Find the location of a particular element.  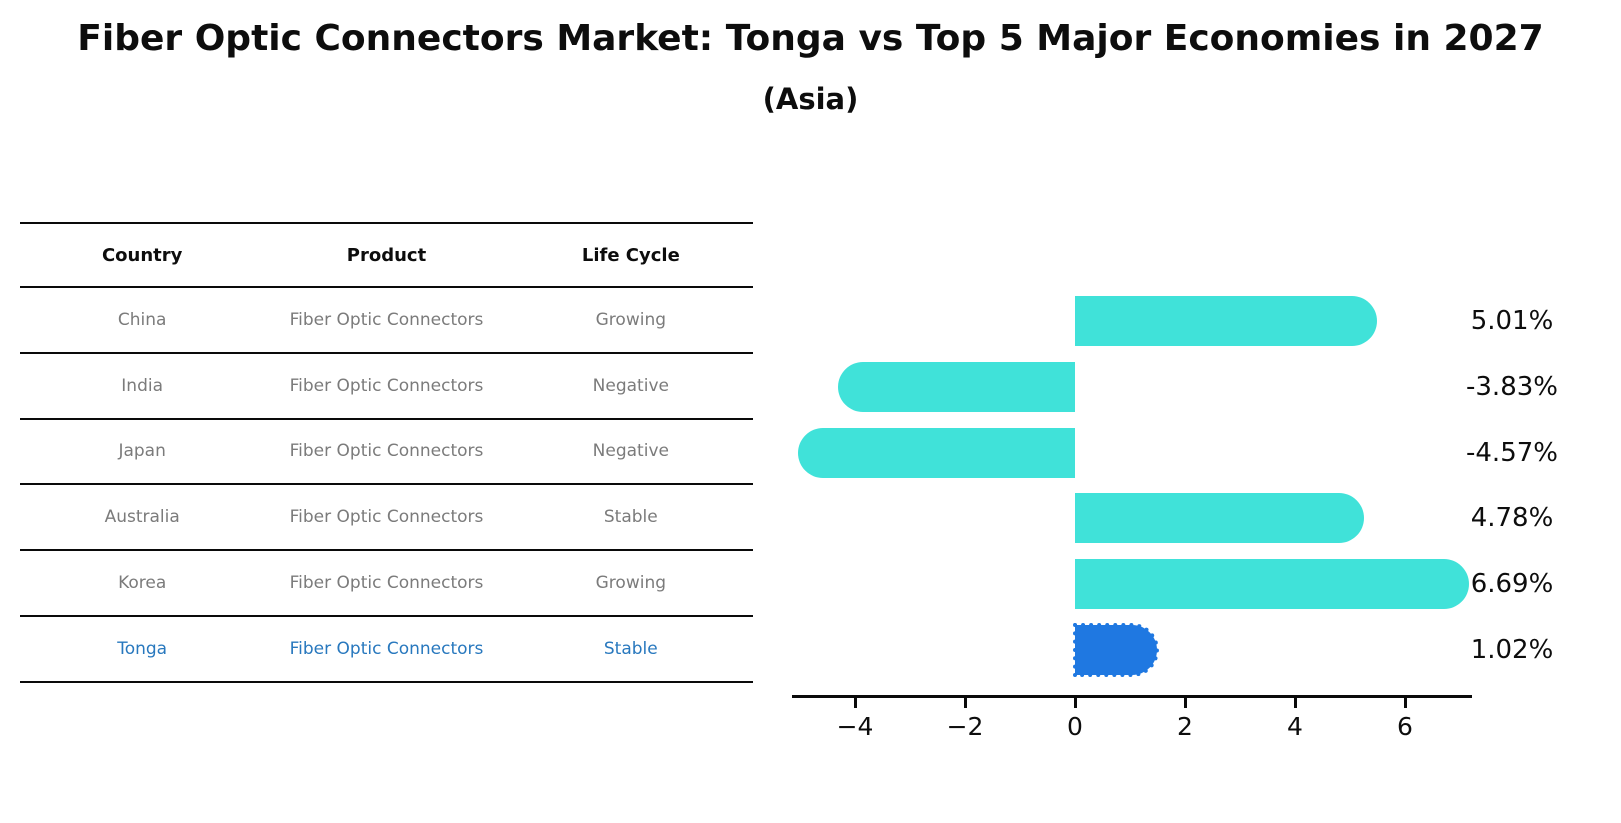

x-tick-label: 6 is located at coordinates (1405, 726).